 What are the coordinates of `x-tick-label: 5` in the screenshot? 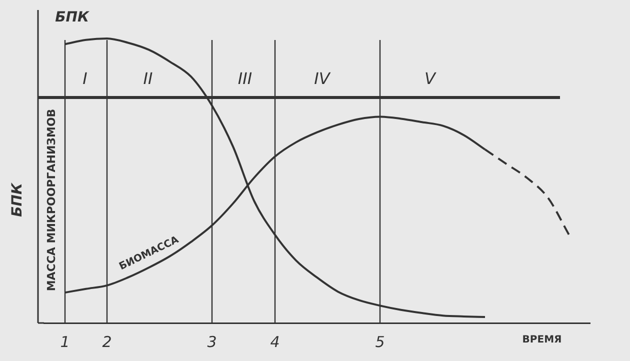 It's located at (380, 341).